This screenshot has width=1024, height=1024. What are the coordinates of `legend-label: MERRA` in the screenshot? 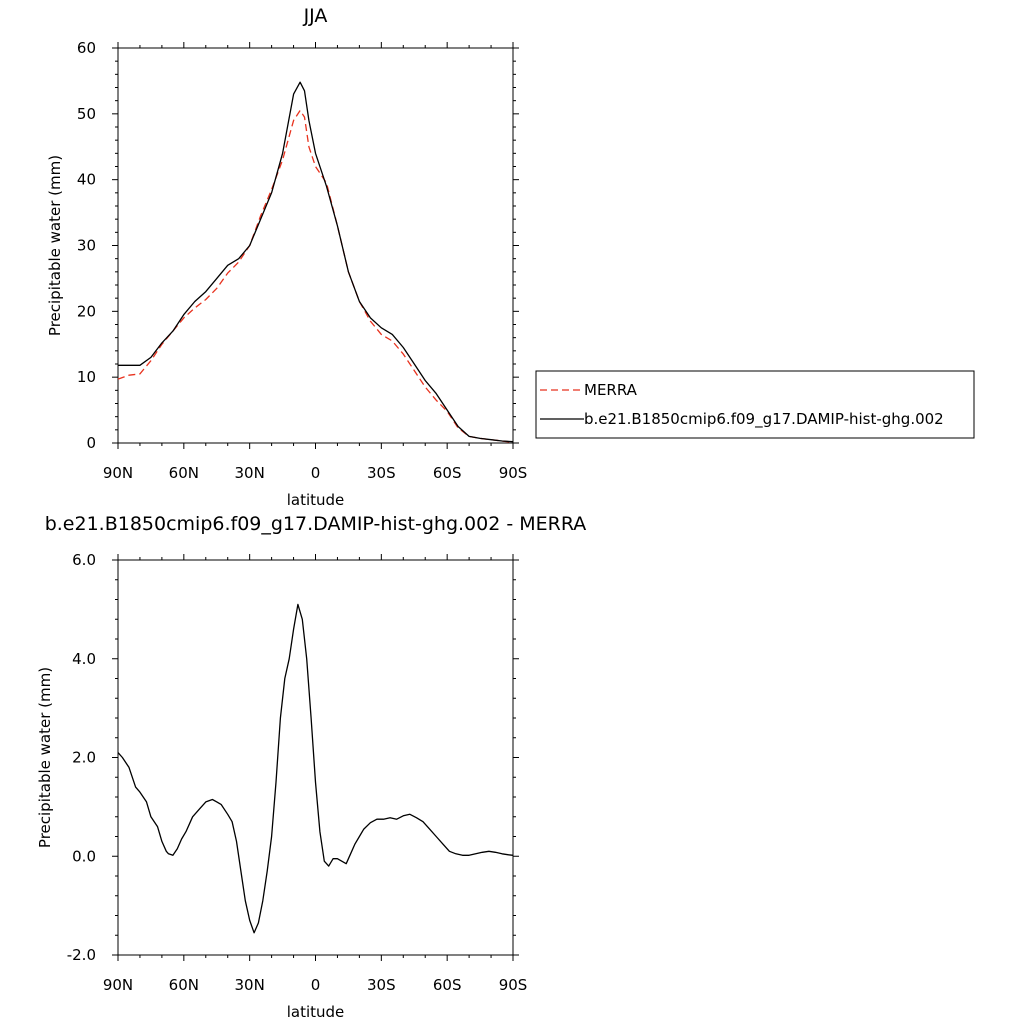 It's located at (611, 390).